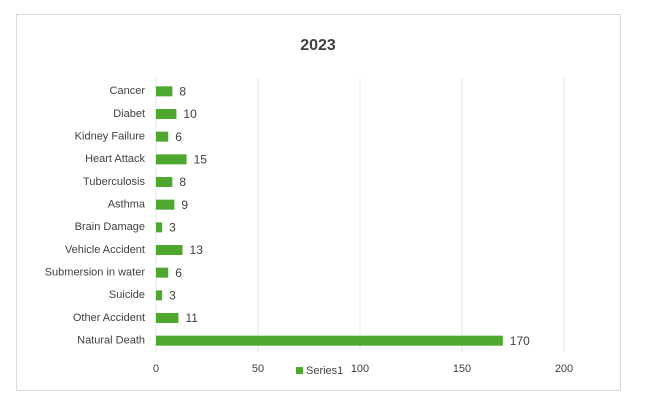  What do you see at coordinates (201, 160) in the screenshot?
I see `data-label: 15` at bounding box center [201, 160].